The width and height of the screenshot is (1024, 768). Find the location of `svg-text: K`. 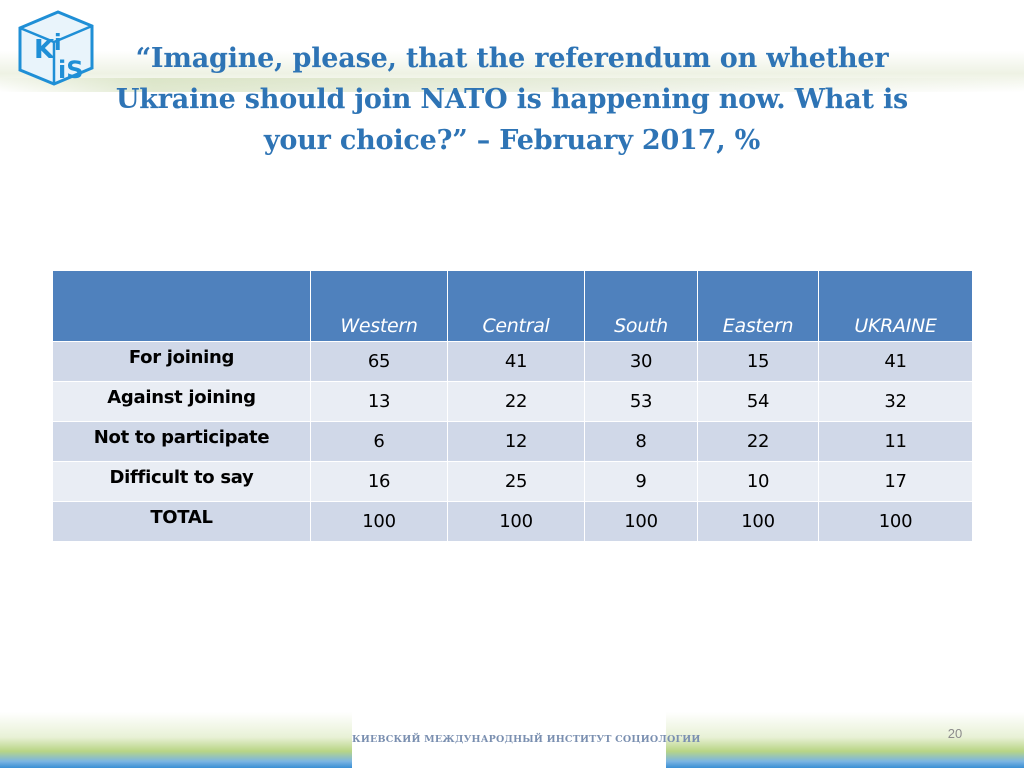

svg-text: K is located at coordinates (44, 50).